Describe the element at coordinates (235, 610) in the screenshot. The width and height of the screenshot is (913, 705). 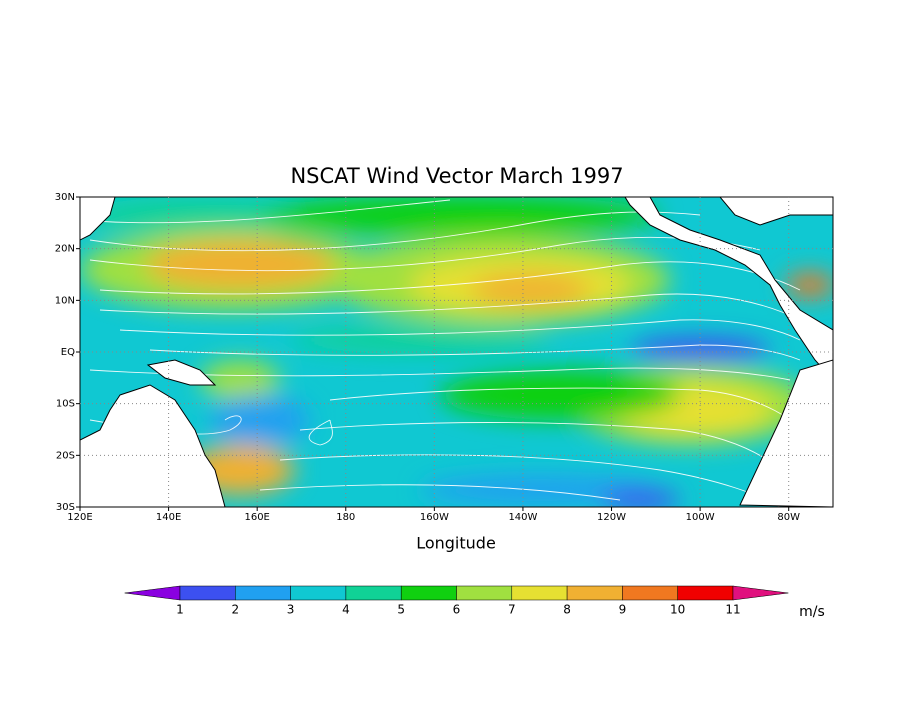
I see `colorbar-label: 2` at that location.